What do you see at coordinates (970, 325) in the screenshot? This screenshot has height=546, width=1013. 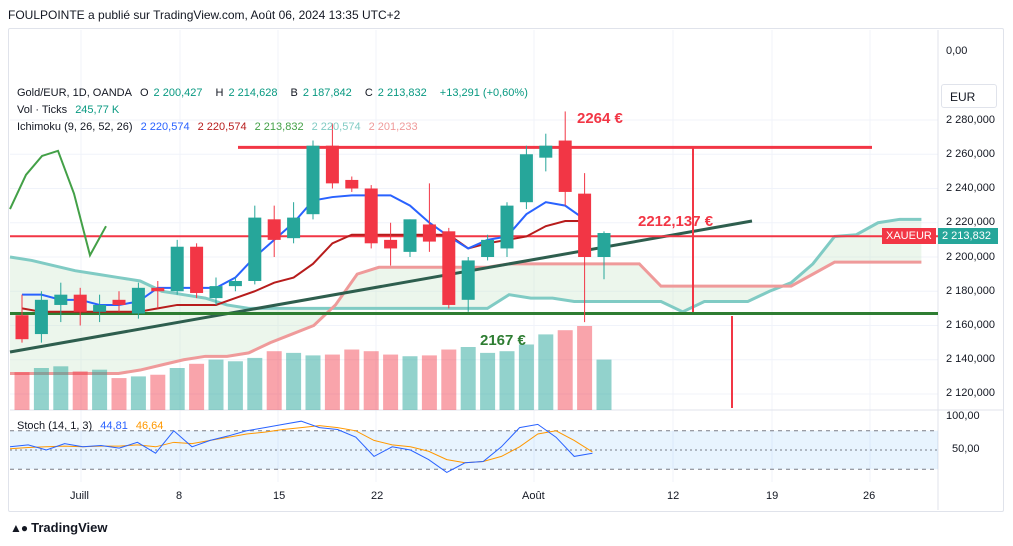 I see `price-tick: 2 160,000` at bounding box center [970, 325].